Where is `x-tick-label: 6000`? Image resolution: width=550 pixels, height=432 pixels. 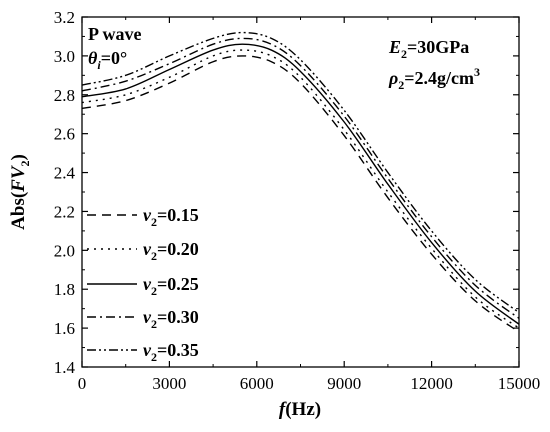
x-tick-label: 6000 is located at coordinates (257, 383).